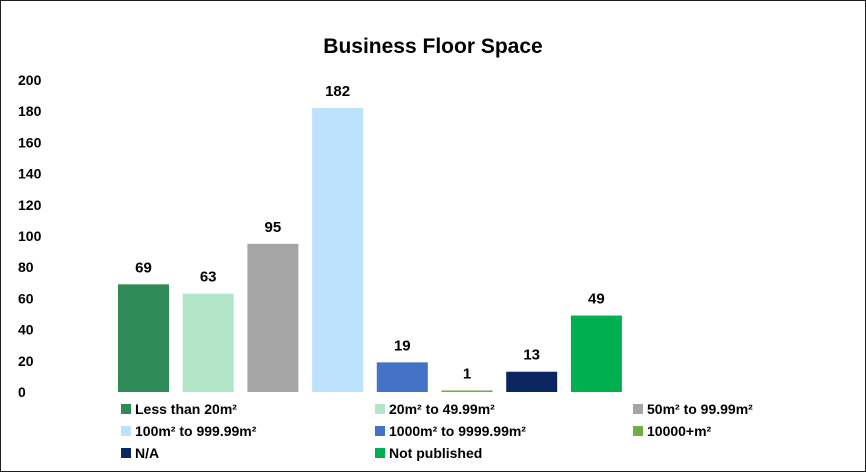 The height and width of the screenshot is (472, 866). Describe the element at coordinates (26, 298) in the screenshot. I see `y-tick-label: 60` at that location.